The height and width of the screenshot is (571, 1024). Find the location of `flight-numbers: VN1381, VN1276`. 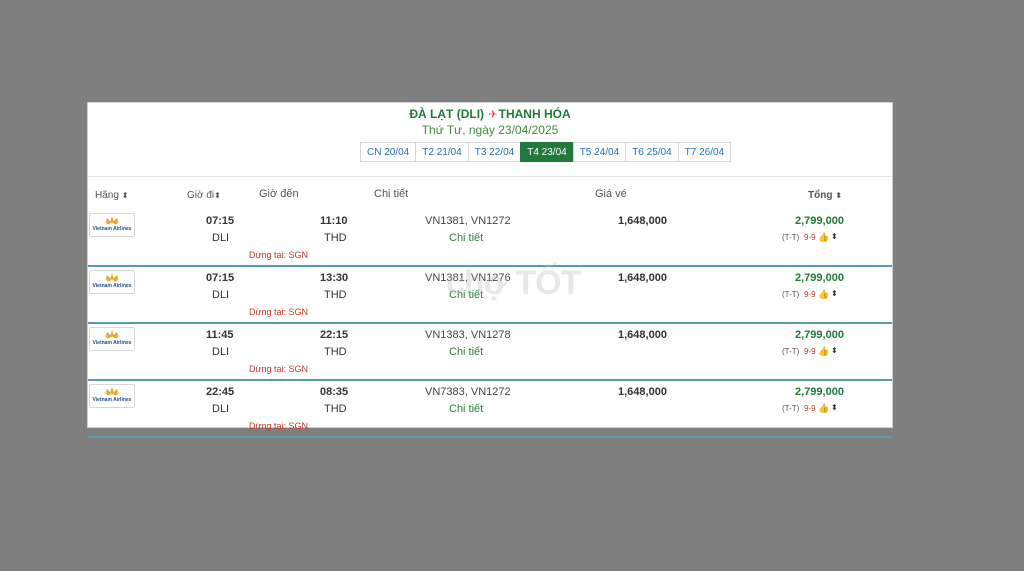

flight-numbers: VN1381, VN1276 is located at coordinates (468, 278).